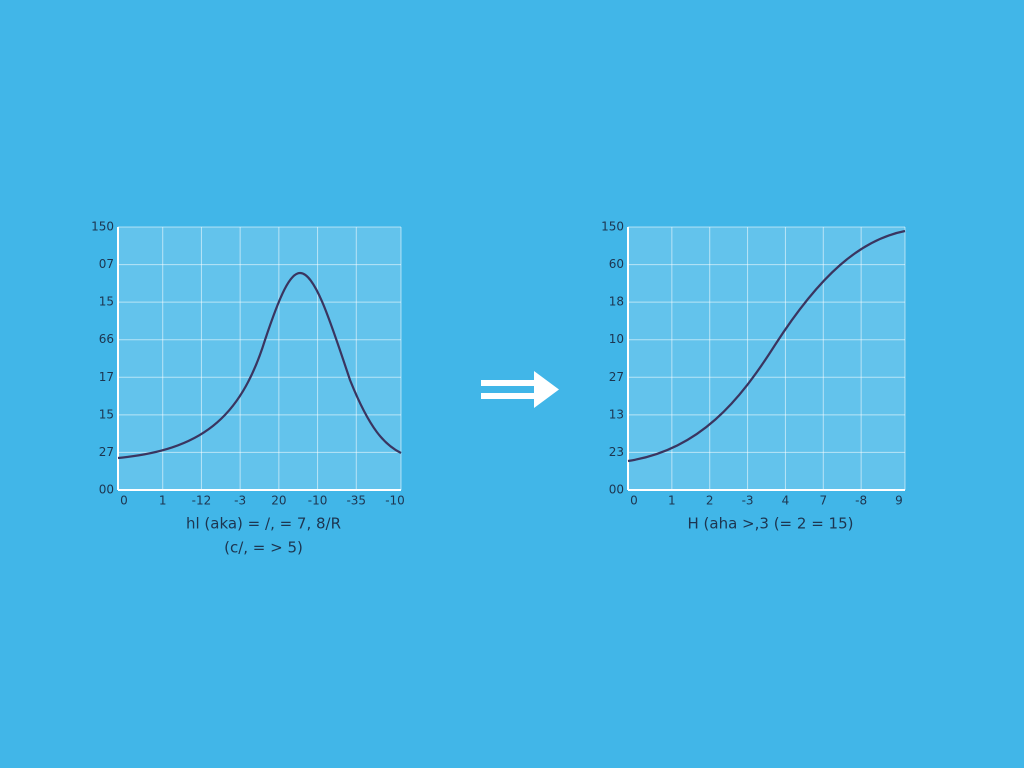 This screenshot has height=768, width=1024. What do you see at coordinates (106, 377) in the screenshot?
I see `y-label: 17` at bounding box center [106, 377].